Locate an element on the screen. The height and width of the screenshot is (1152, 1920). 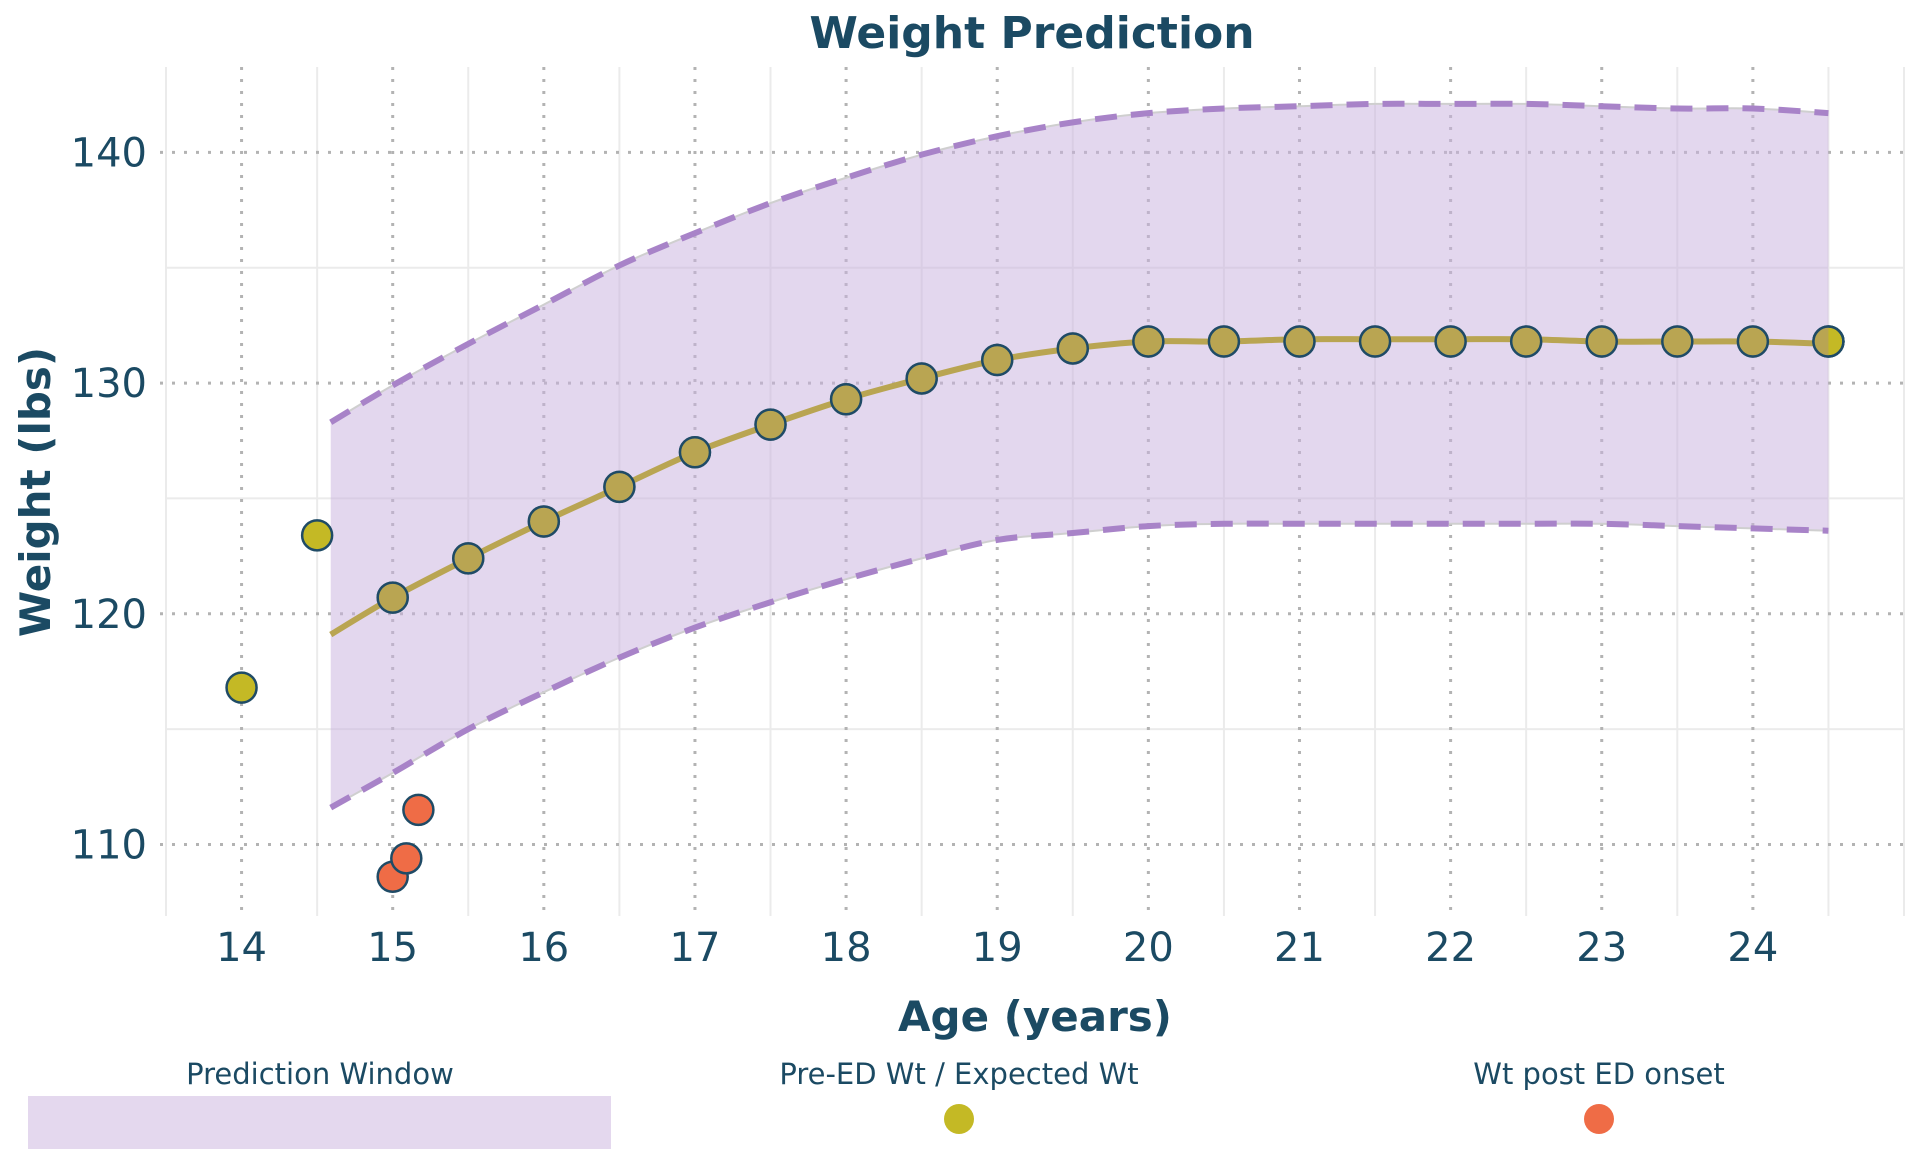
x-tick-label: 24 is located at coordinates (1752, 948).